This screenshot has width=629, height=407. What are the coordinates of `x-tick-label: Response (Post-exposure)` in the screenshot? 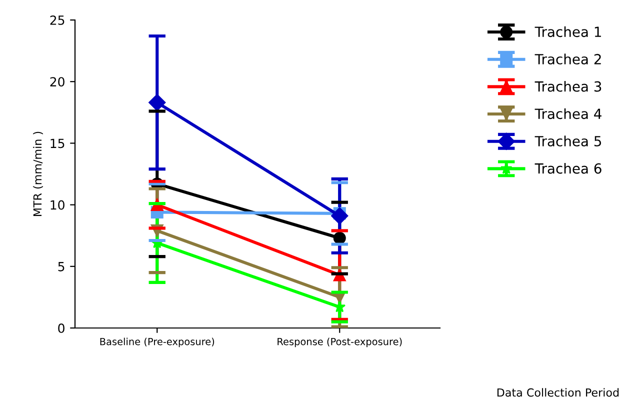 It's located at (340, 343).